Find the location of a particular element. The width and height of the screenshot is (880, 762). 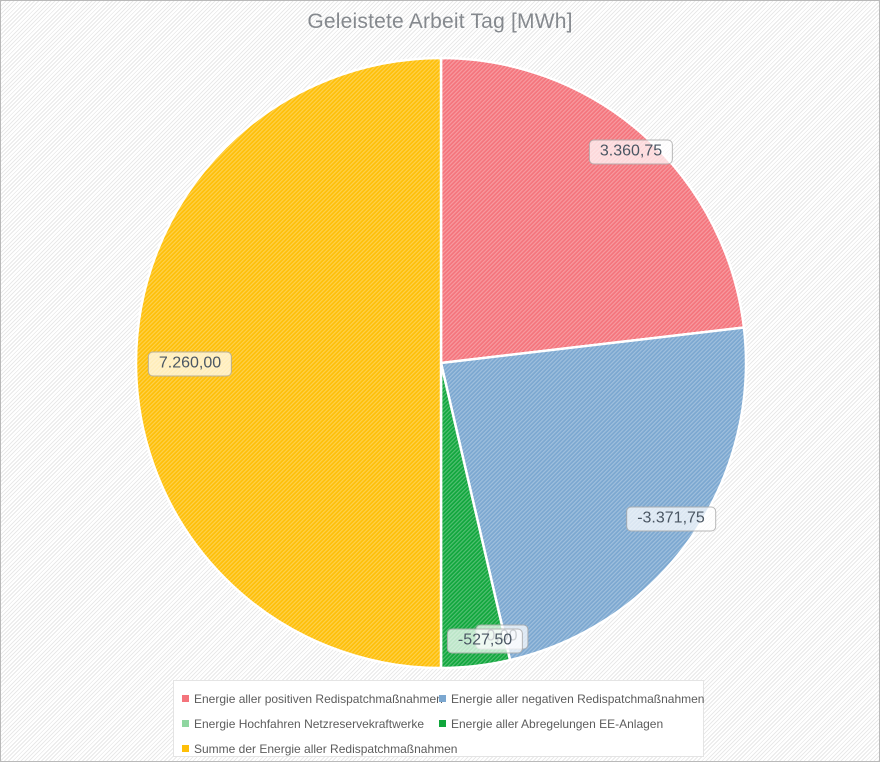

legend-item-2: Energie Hochfahren Netzreservekraftwerke is located at coordinates (310, 724).